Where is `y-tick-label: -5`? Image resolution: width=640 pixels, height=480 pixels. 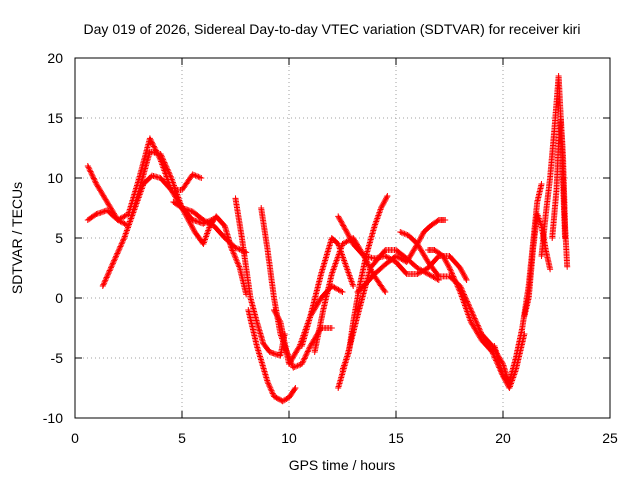
y-tick-label: -5 is located at coordinates (57, 358).